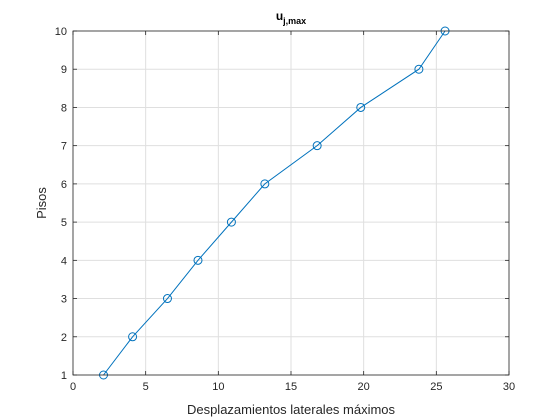 The image size is (560, 420). What do you see at coordinates (218, 387) in the screenshot?
I see `x-tick-label: 10` at bounding box center [218, 387].